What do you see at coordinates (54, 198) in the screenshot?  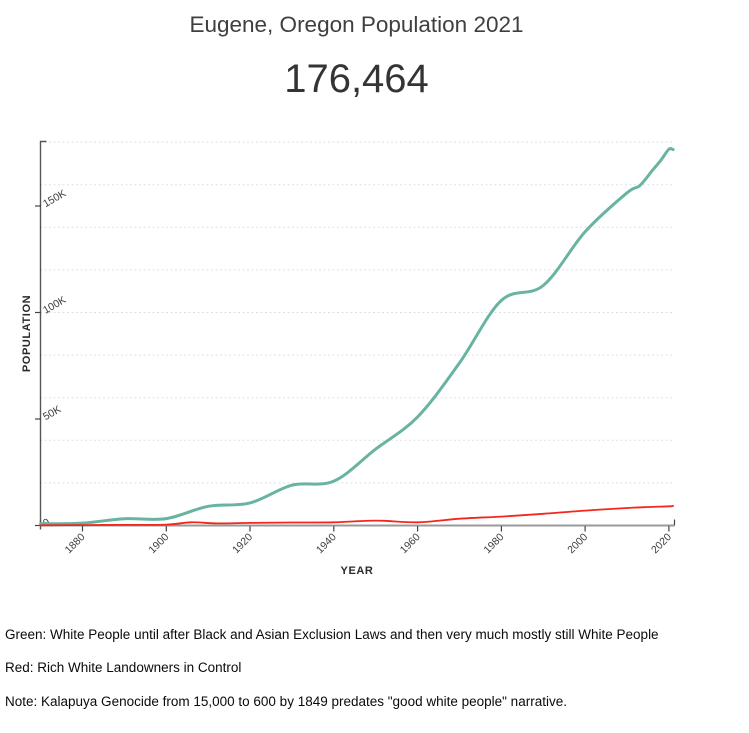 I see `y-tick-label: 150K` at bounding box center [54, 198].